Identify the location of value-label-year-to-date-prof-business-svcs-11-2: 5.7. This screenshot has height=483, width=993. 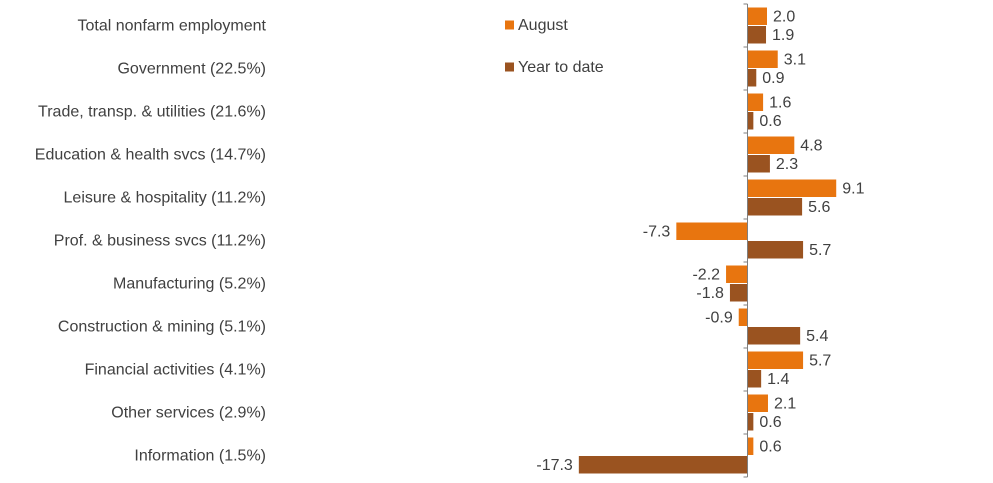
(820, 250).